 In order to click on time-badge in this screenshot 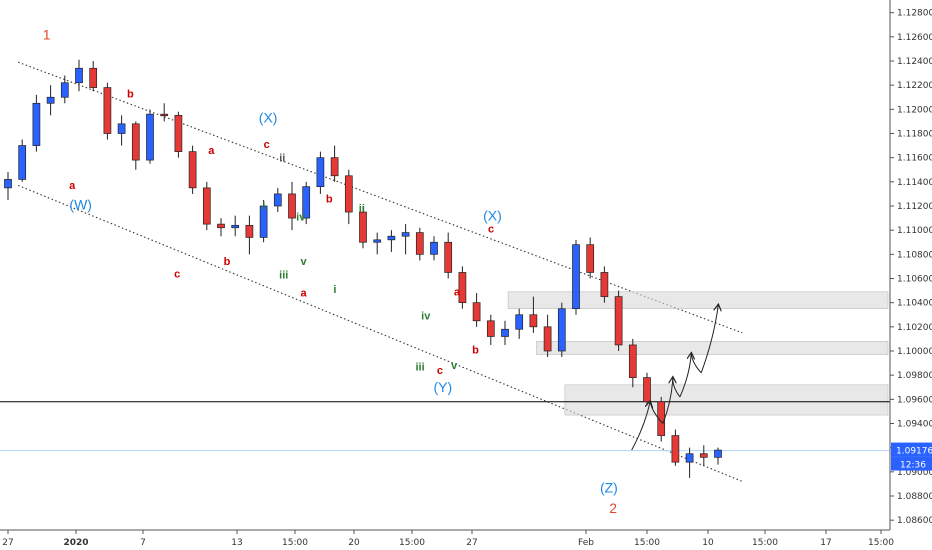, I will do `click(911, 463)`.